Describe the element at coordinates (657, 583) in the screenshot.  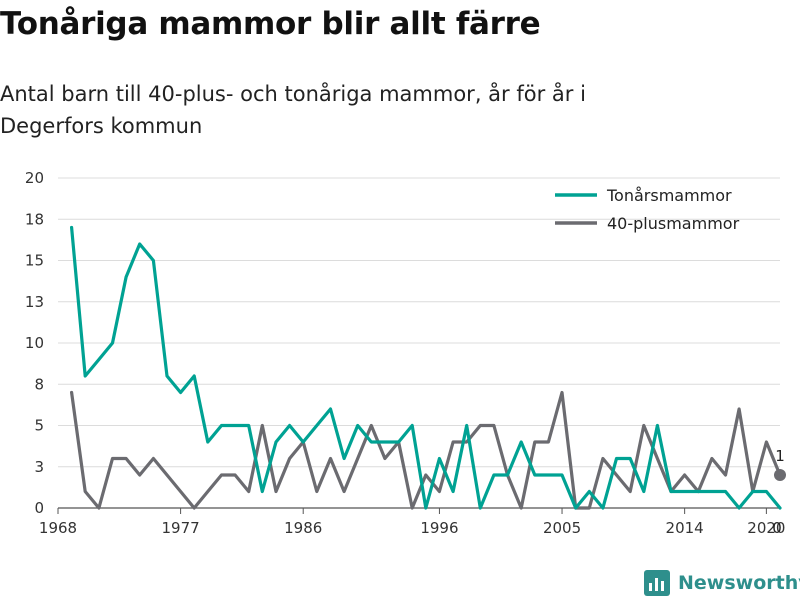
I see `newsworthy-logo-icon` at that location.